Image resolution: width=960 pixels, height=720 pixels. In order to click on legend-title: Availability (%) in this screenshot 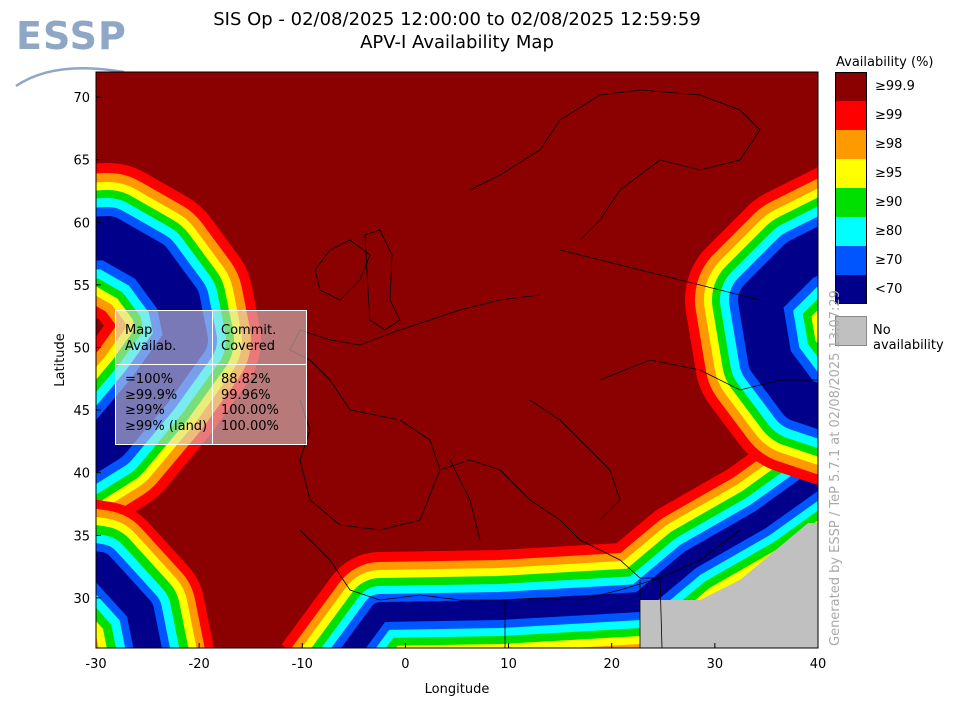, I will do `click(885, 62)`.